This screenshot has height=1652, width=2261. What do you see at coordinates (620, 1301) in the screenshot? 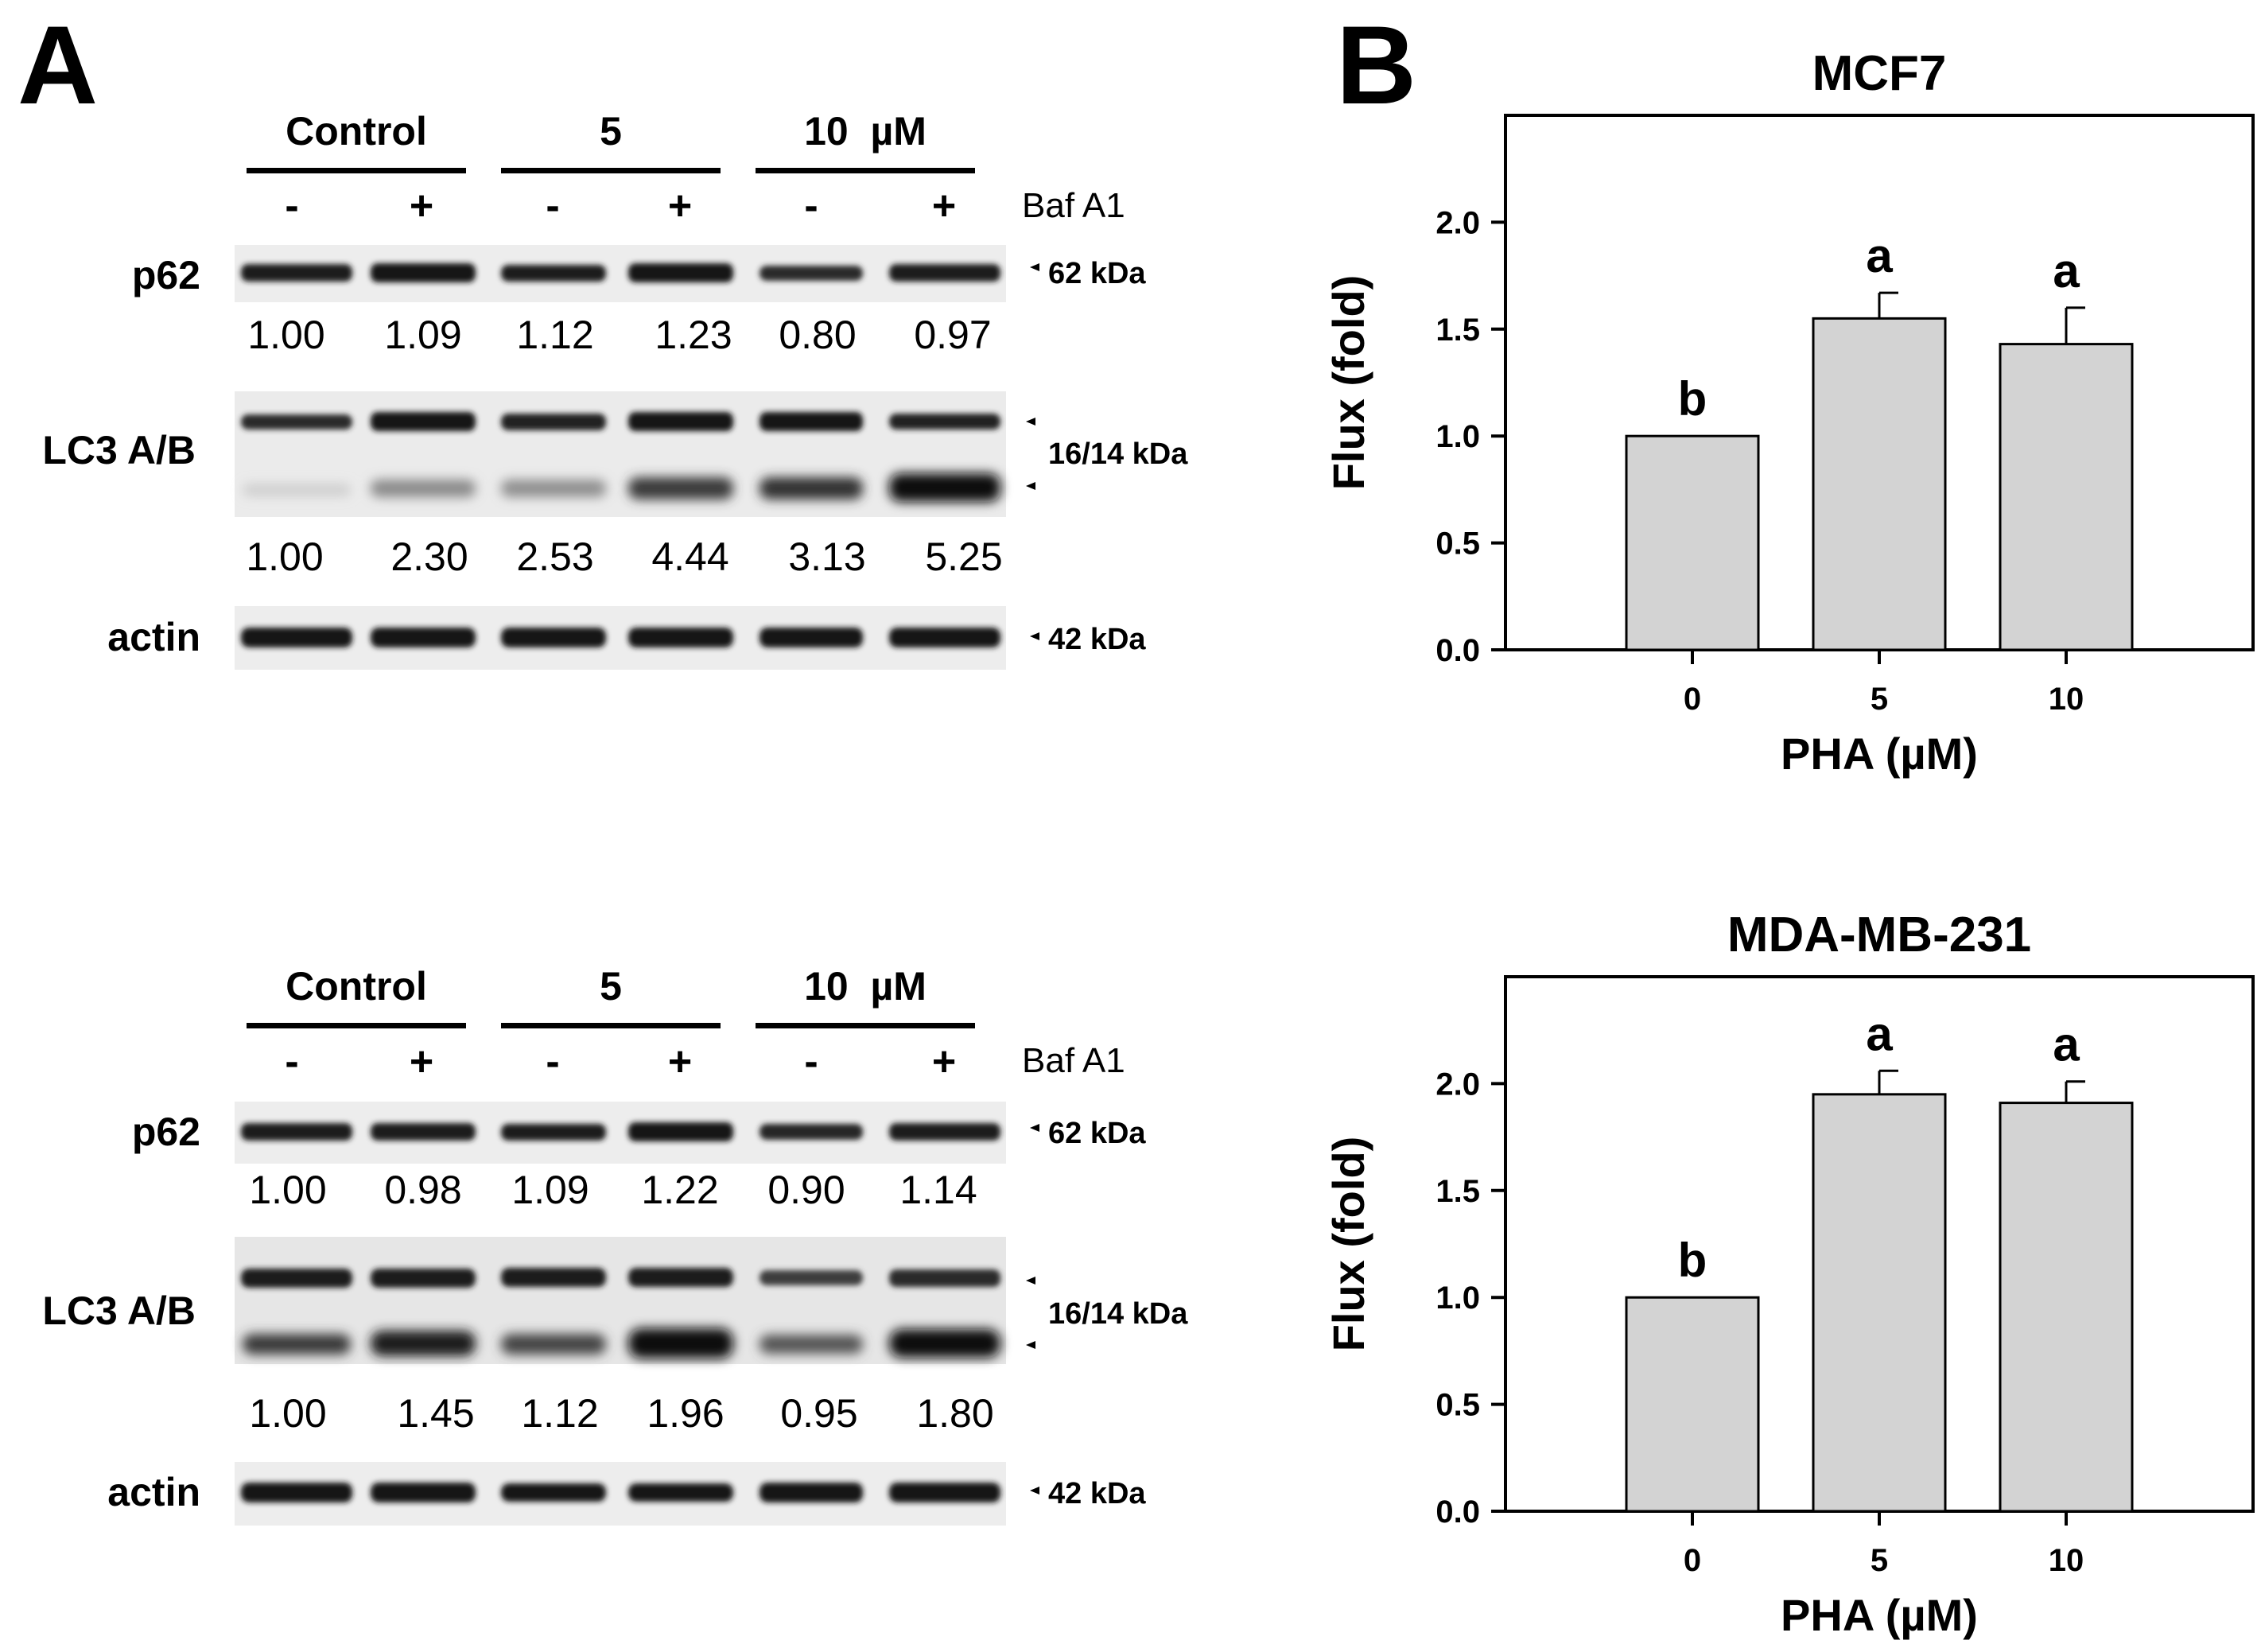
I see `blot-strip-lc3` at bounding box center [620, 1301].